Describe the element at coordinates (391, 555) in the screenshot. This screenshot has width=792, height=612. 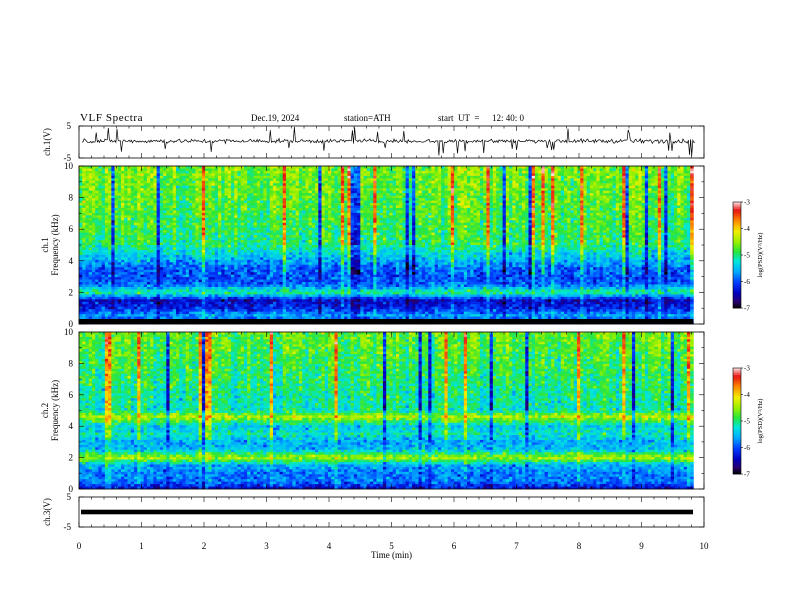
I see `time-axis-label: Time (min)` at that location.